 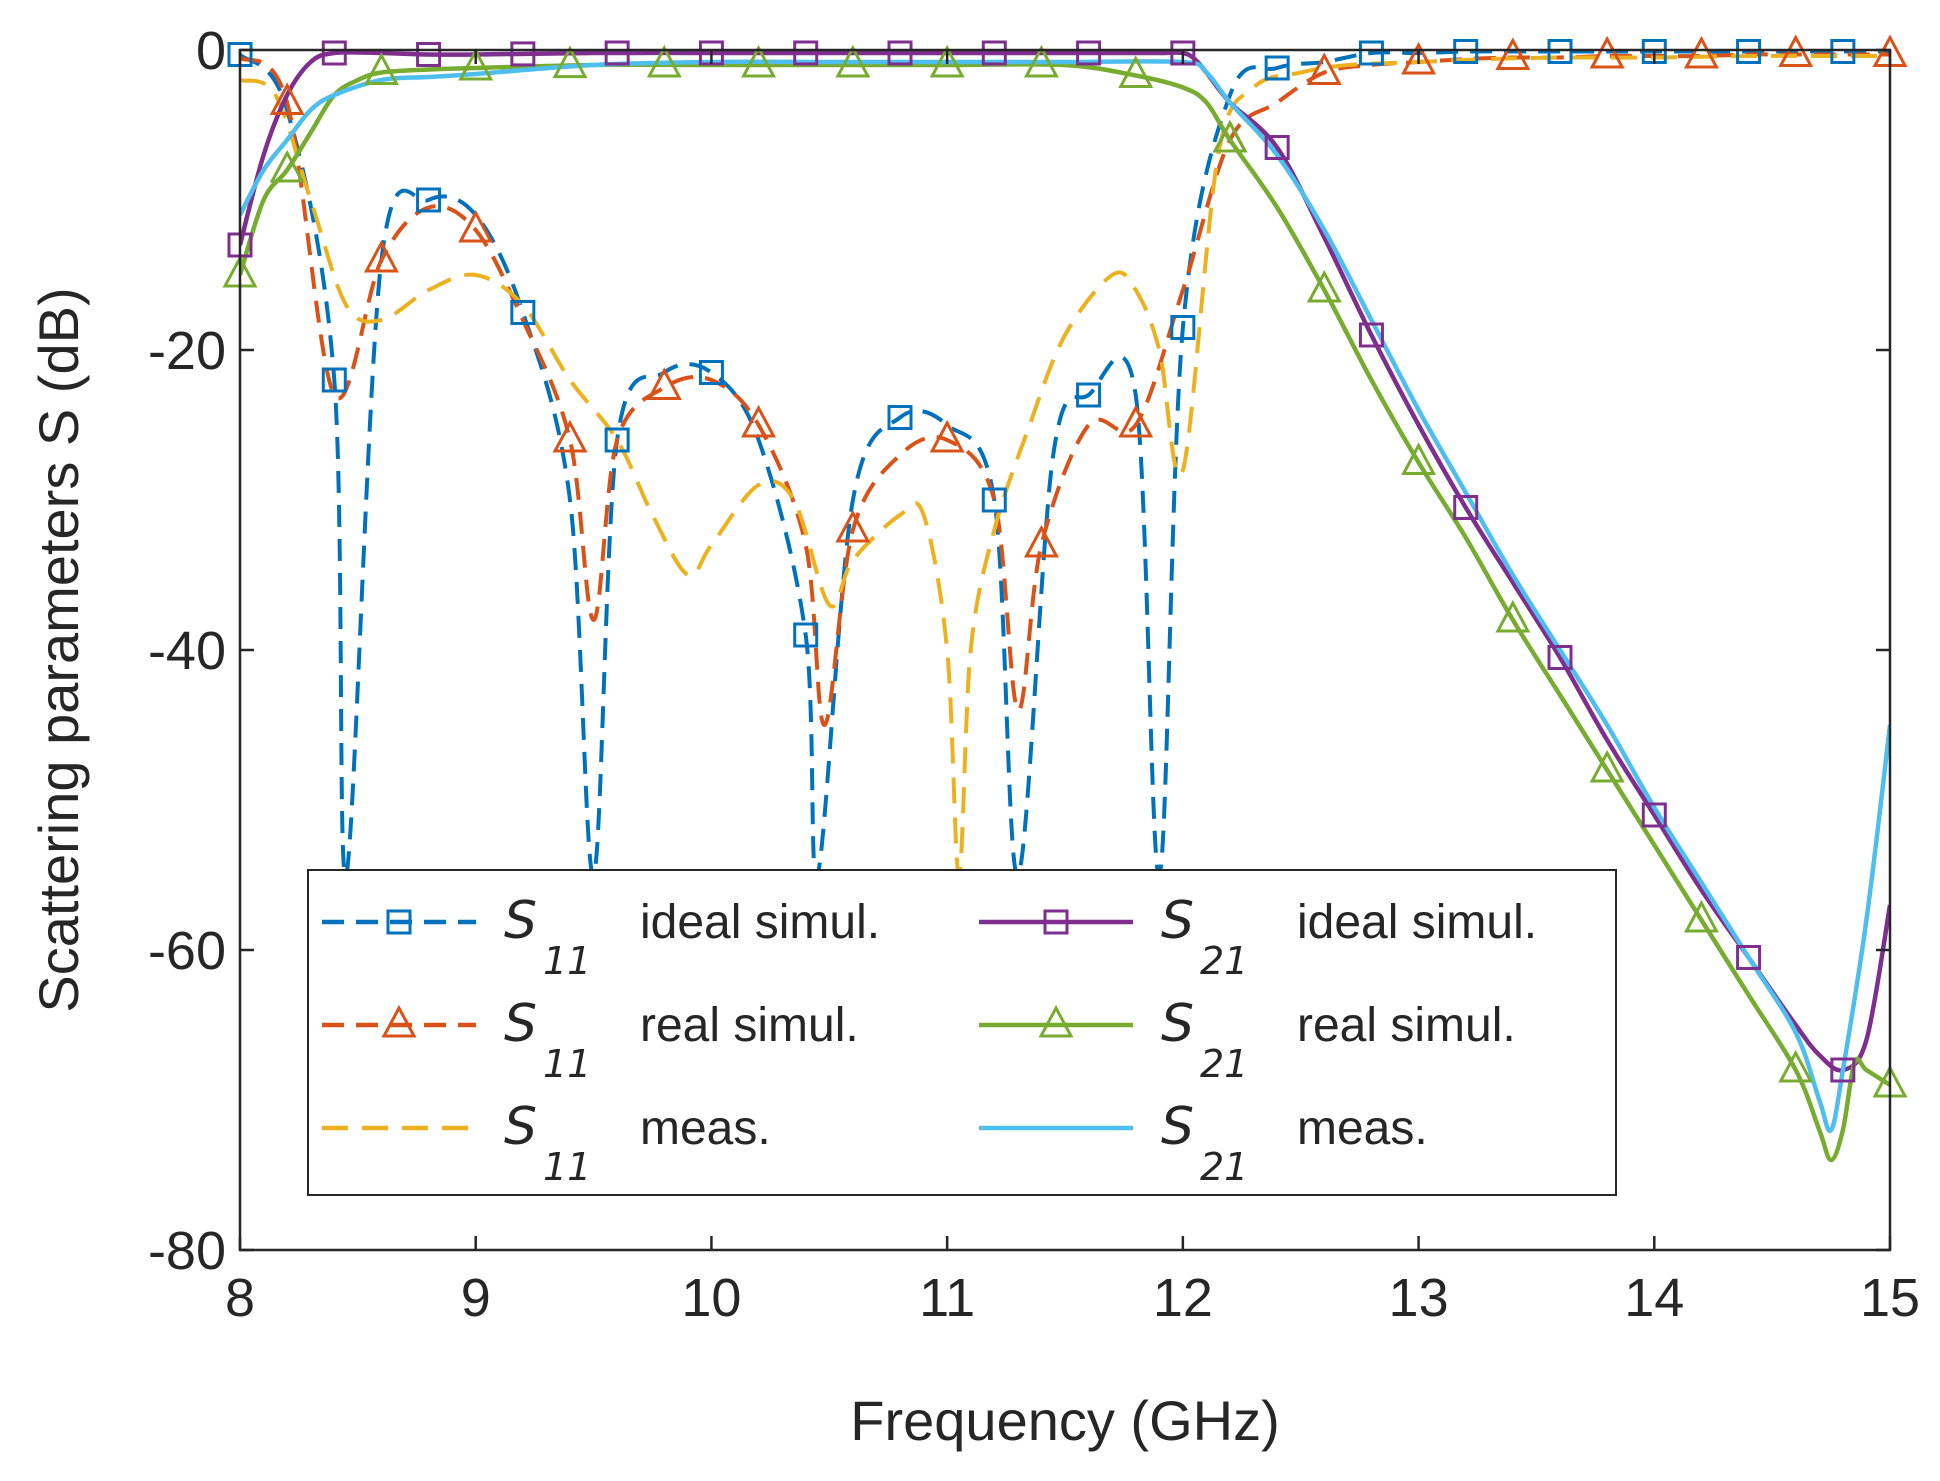 What do you see at coordinates (711, 1298) in the screenshot?
I see `x-tick-label: 10` at bounding box center [711, 1298].